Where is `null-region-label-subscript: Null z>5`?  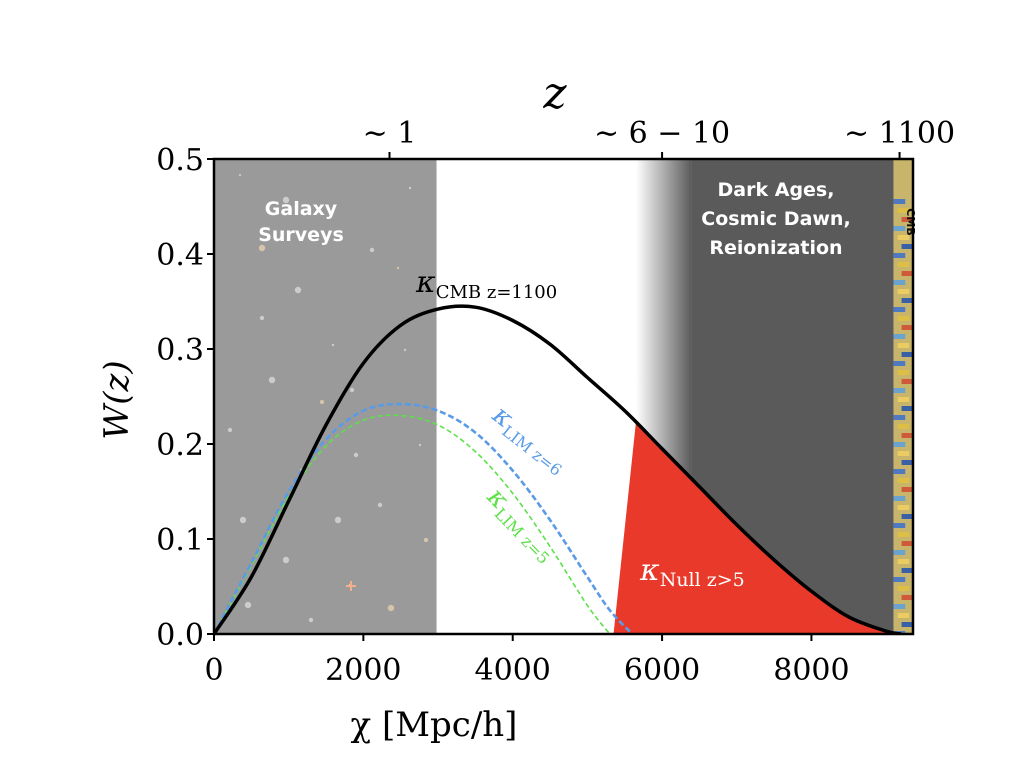 null-region-label-subscript: Null z>5 is located at coordinates (702, 580).